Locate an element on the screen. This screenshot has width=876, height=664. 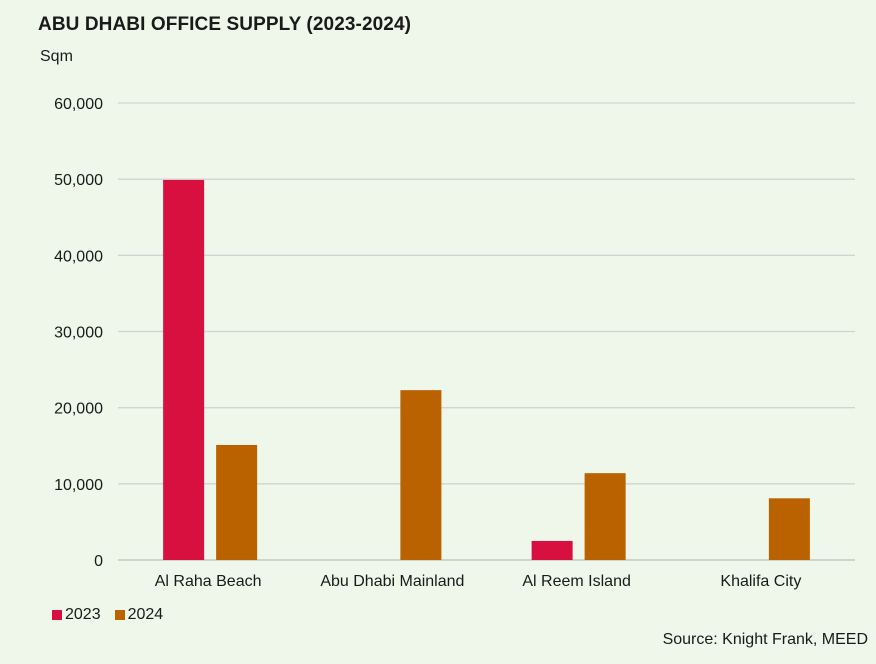
y-axis-label: Sqm is located at coordinates (56, 56).